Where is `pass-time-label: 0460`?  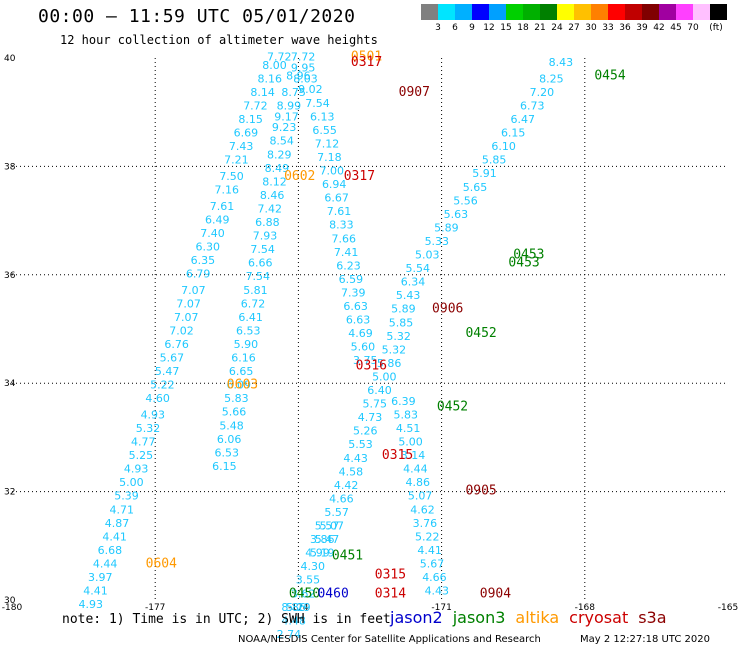
pass-time-label: 0460 is located at coordinates (332, 593).